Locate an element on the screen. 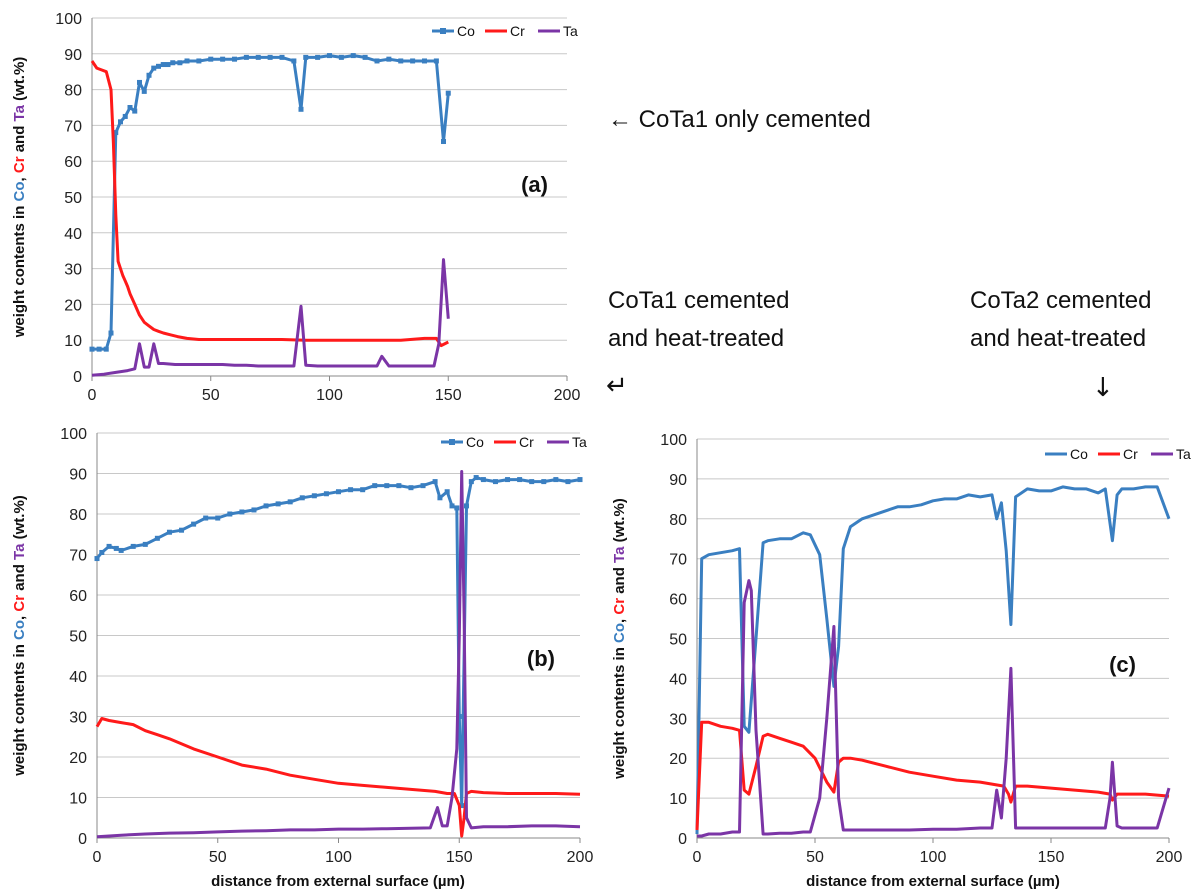  y-tick-label: 70 is located at coordinates (678, 560).